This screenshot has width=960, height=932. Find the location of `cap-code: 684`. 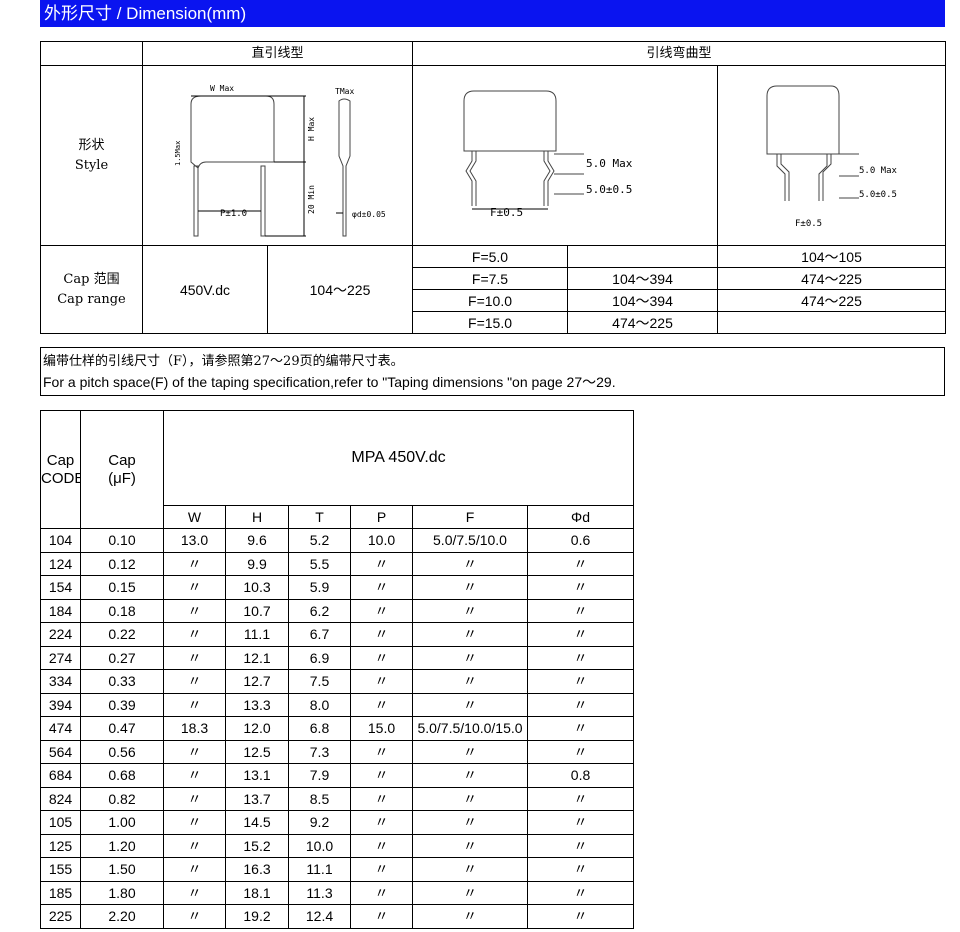

cap-code: 684 is located at coordinates (60, 775).